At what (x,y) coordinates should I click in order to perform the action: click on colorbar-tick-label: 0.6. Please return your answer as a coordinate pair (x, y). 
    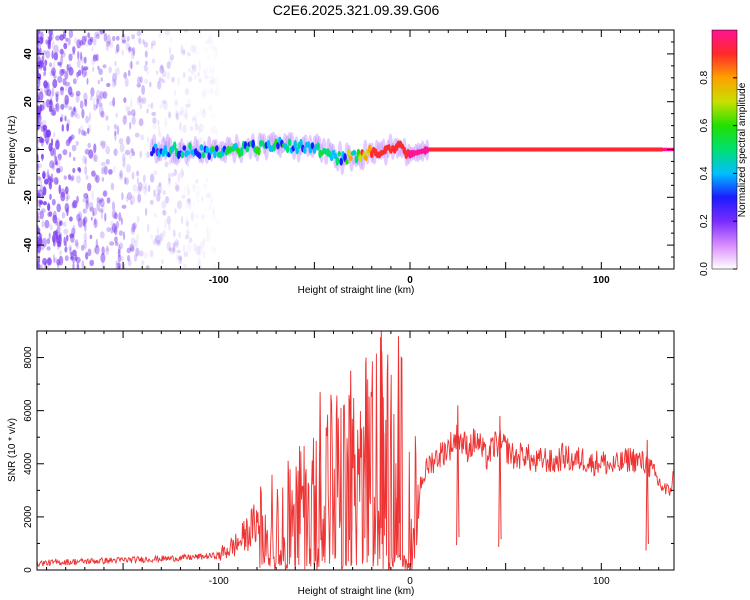
    Looking at the image, I should click on (704, 125).